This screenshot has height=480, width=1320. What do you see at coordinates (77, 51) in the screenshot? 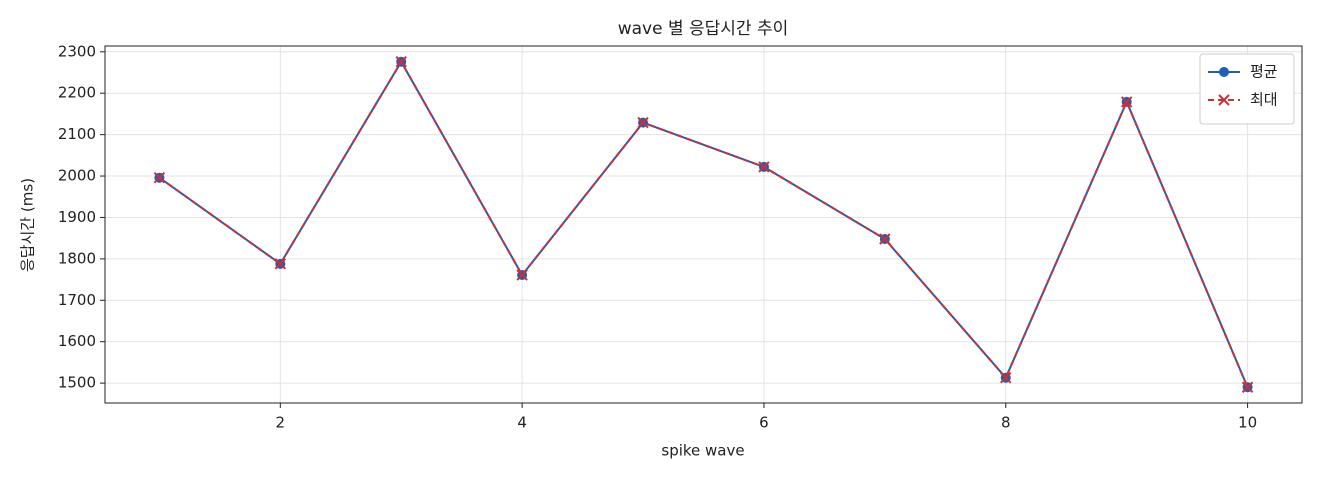
I see `y-tick-label: 2300` at bounding box center [77, 51].